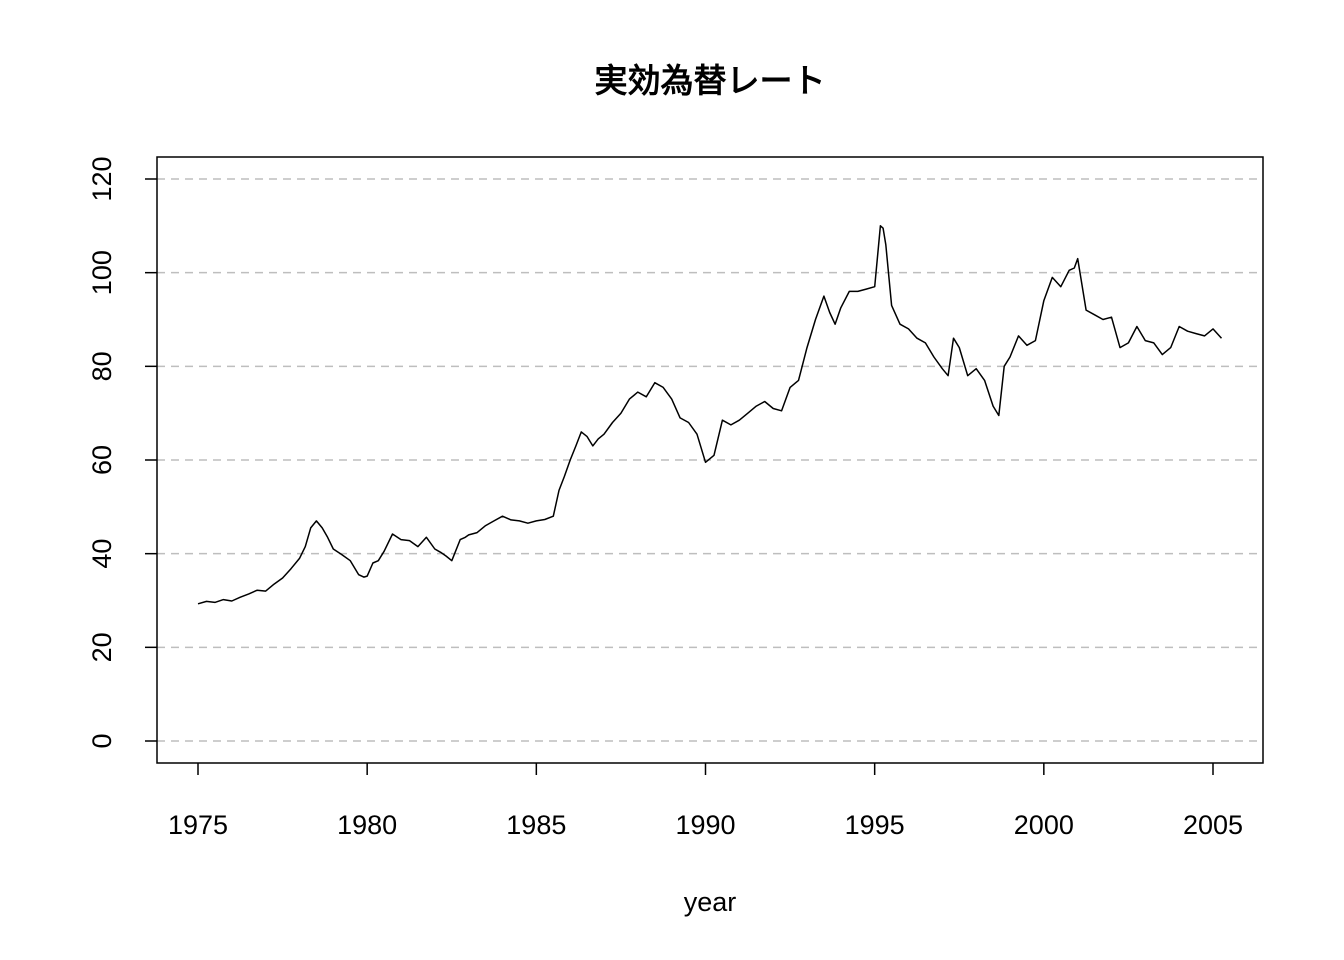 This screenshot has width=1344, height=960. What do you see at coordinates (536, 825) in the screenshot?
I see `x-tick-label: 1985` at bounding box center [536, 825].